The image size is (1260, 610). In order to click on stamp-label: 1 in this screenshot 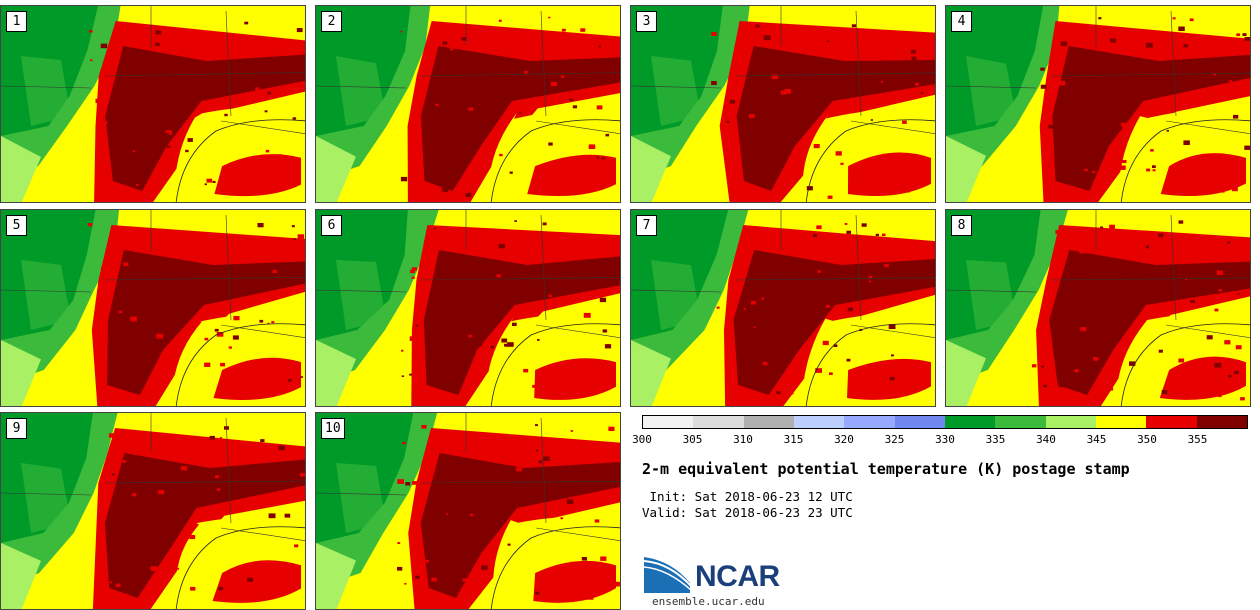, I will do `click(16, 21)`.